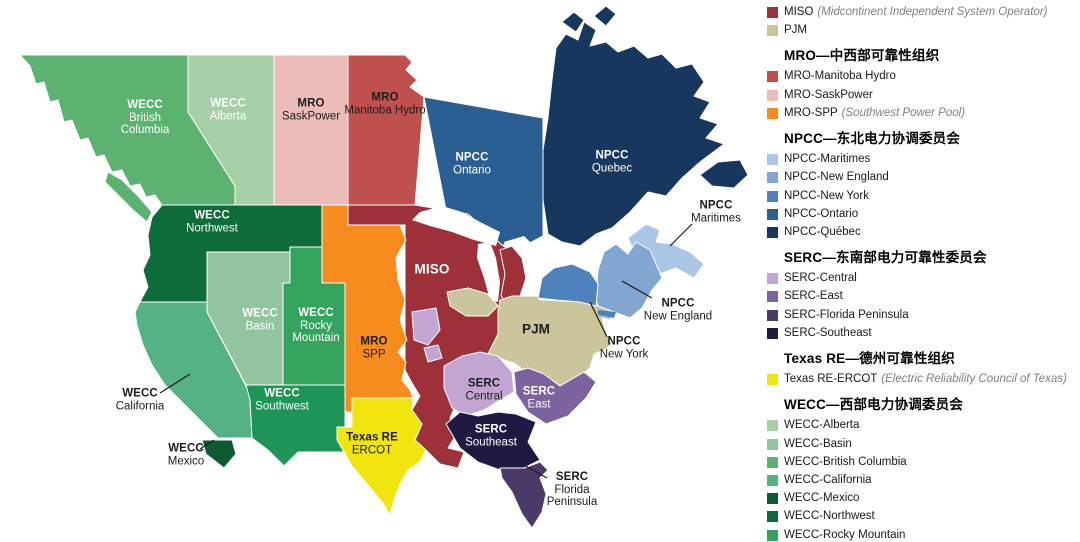  I want to click on legend-label: SERC-East, so click(813, 296).